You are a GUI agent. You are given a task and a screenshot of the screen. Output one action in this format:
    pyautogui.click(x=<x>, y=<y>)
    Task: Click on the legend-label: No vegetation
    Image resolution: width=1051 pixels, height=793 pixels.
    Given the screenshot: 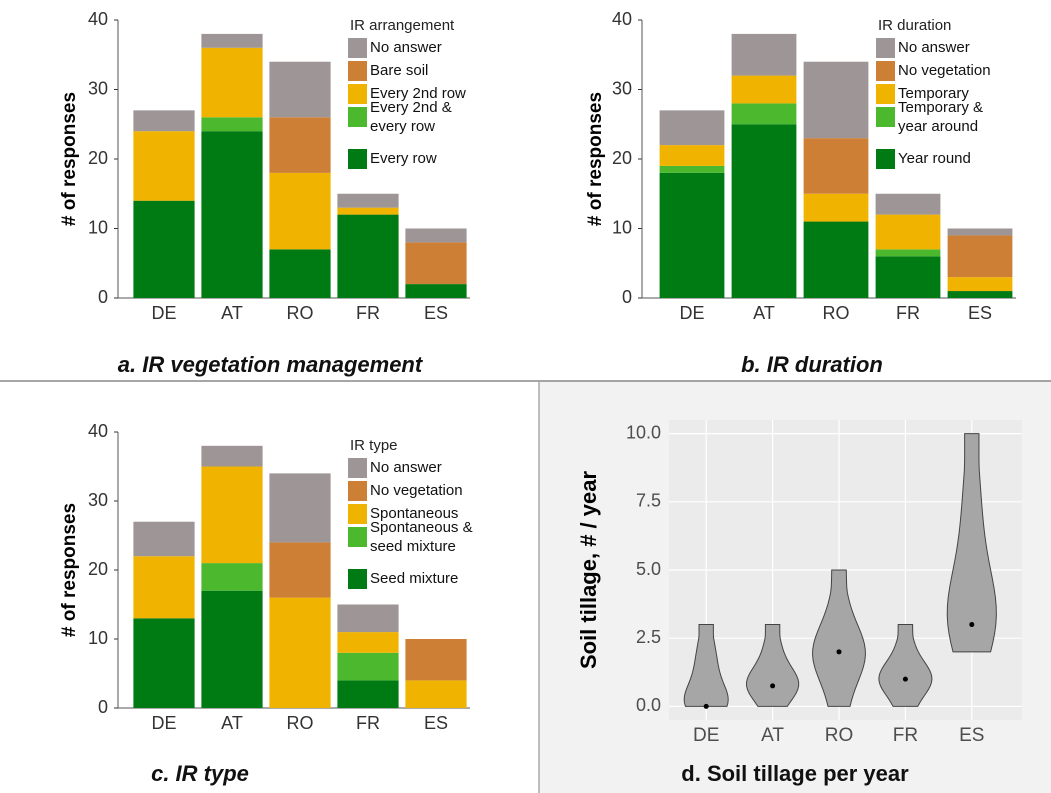 What is the action you would take?
    pyautogui.click(x=944, y=70)
    